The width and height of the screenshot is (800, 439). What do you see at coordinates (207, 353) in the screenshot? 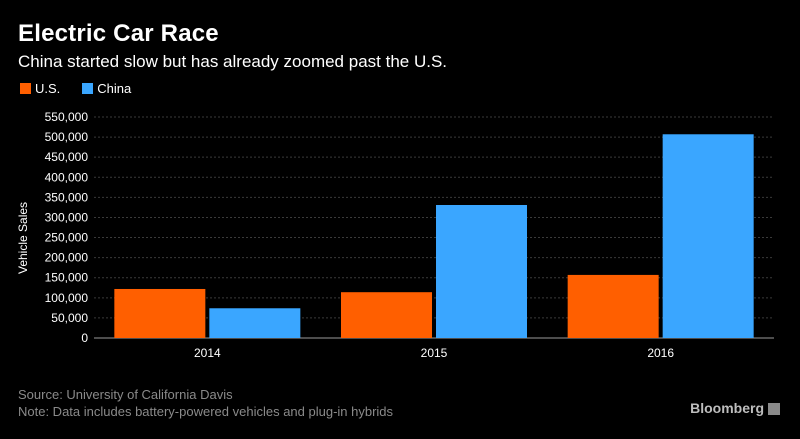
I see `x-tick-label: 2014` at bounding box center [207, 353].